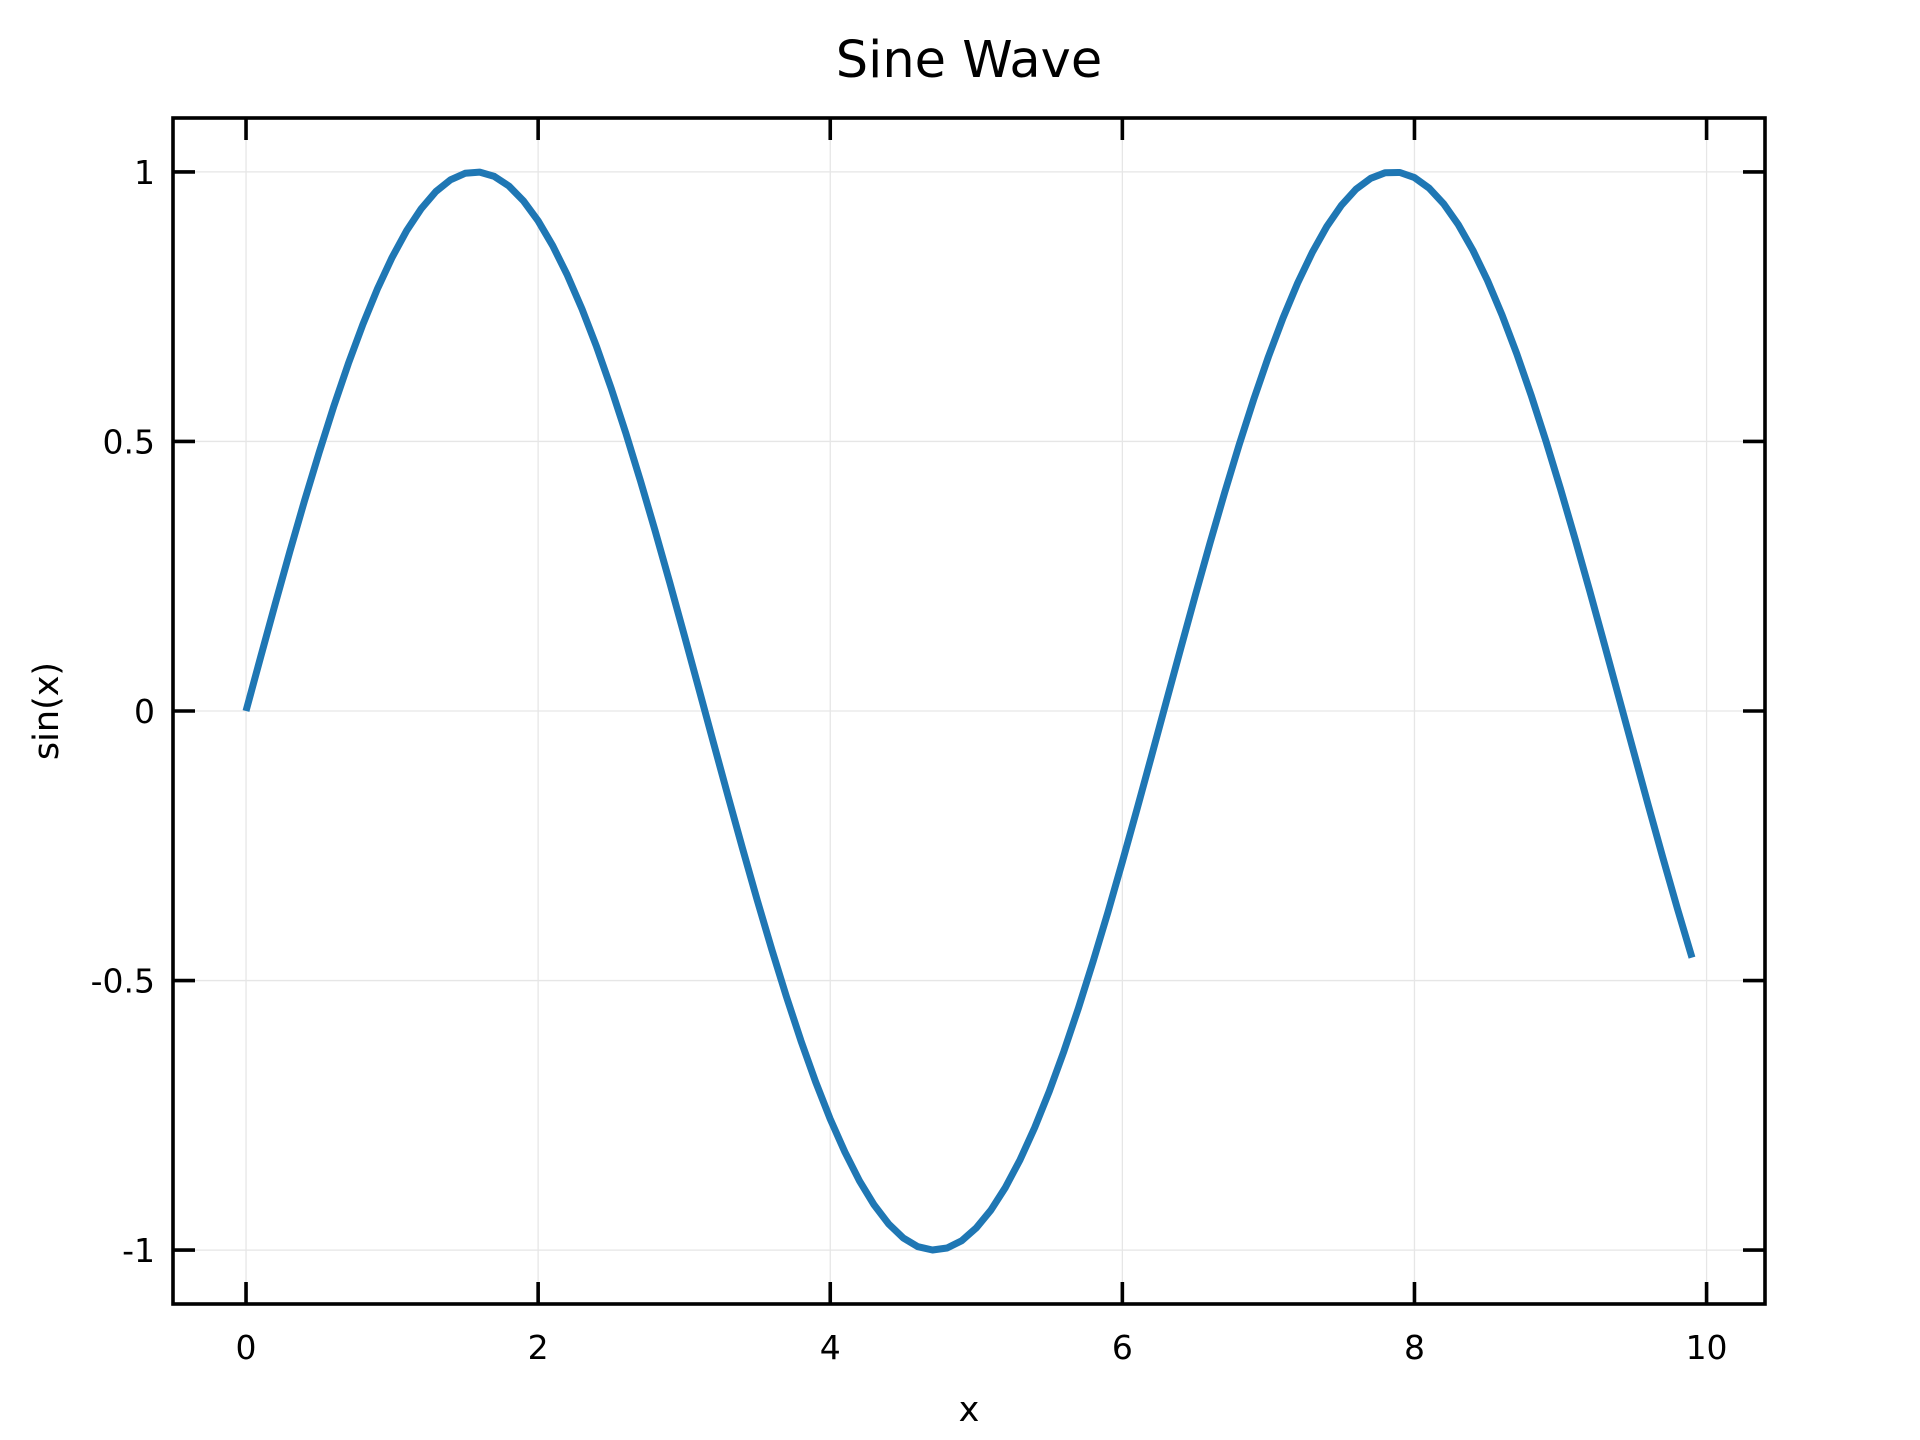 The width and height of the screenshot is (1920, 1440). What do you see at coordinates (982, 1347) in the screenshot?
I see `x-tick-labels: 0 2 4 6 8 10` at bounding box center [982, 1347].